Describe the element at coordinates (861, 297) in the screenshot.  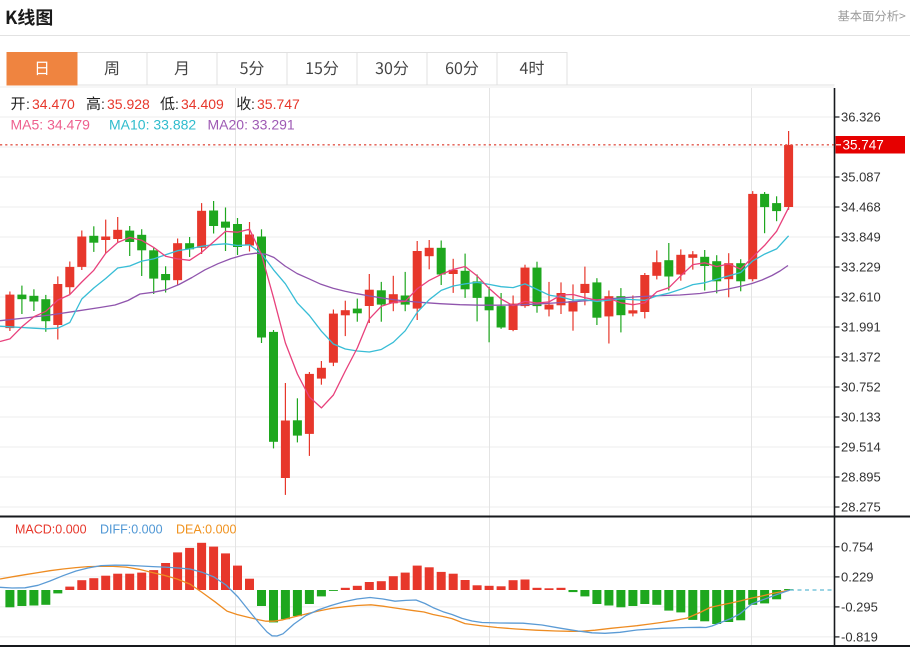
I see `svg-text: 32.610` at that location.